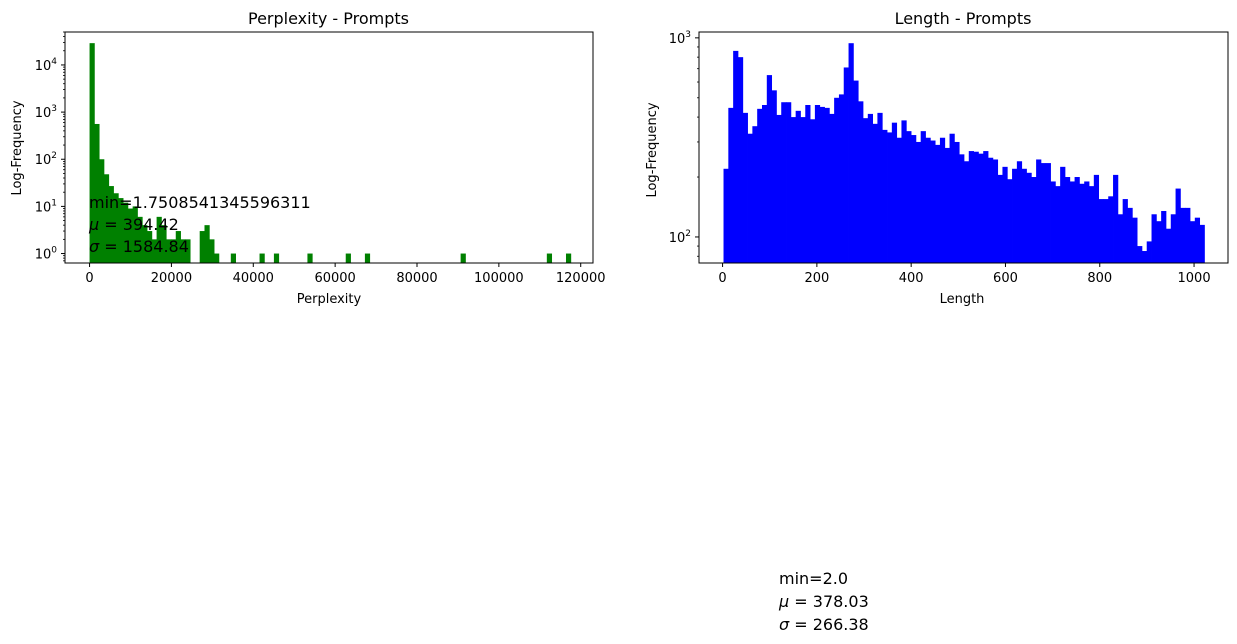  Describe the element at coordinates (829, 601) in the screenshot. I see `length-mean-value: = 378.03` at that location.